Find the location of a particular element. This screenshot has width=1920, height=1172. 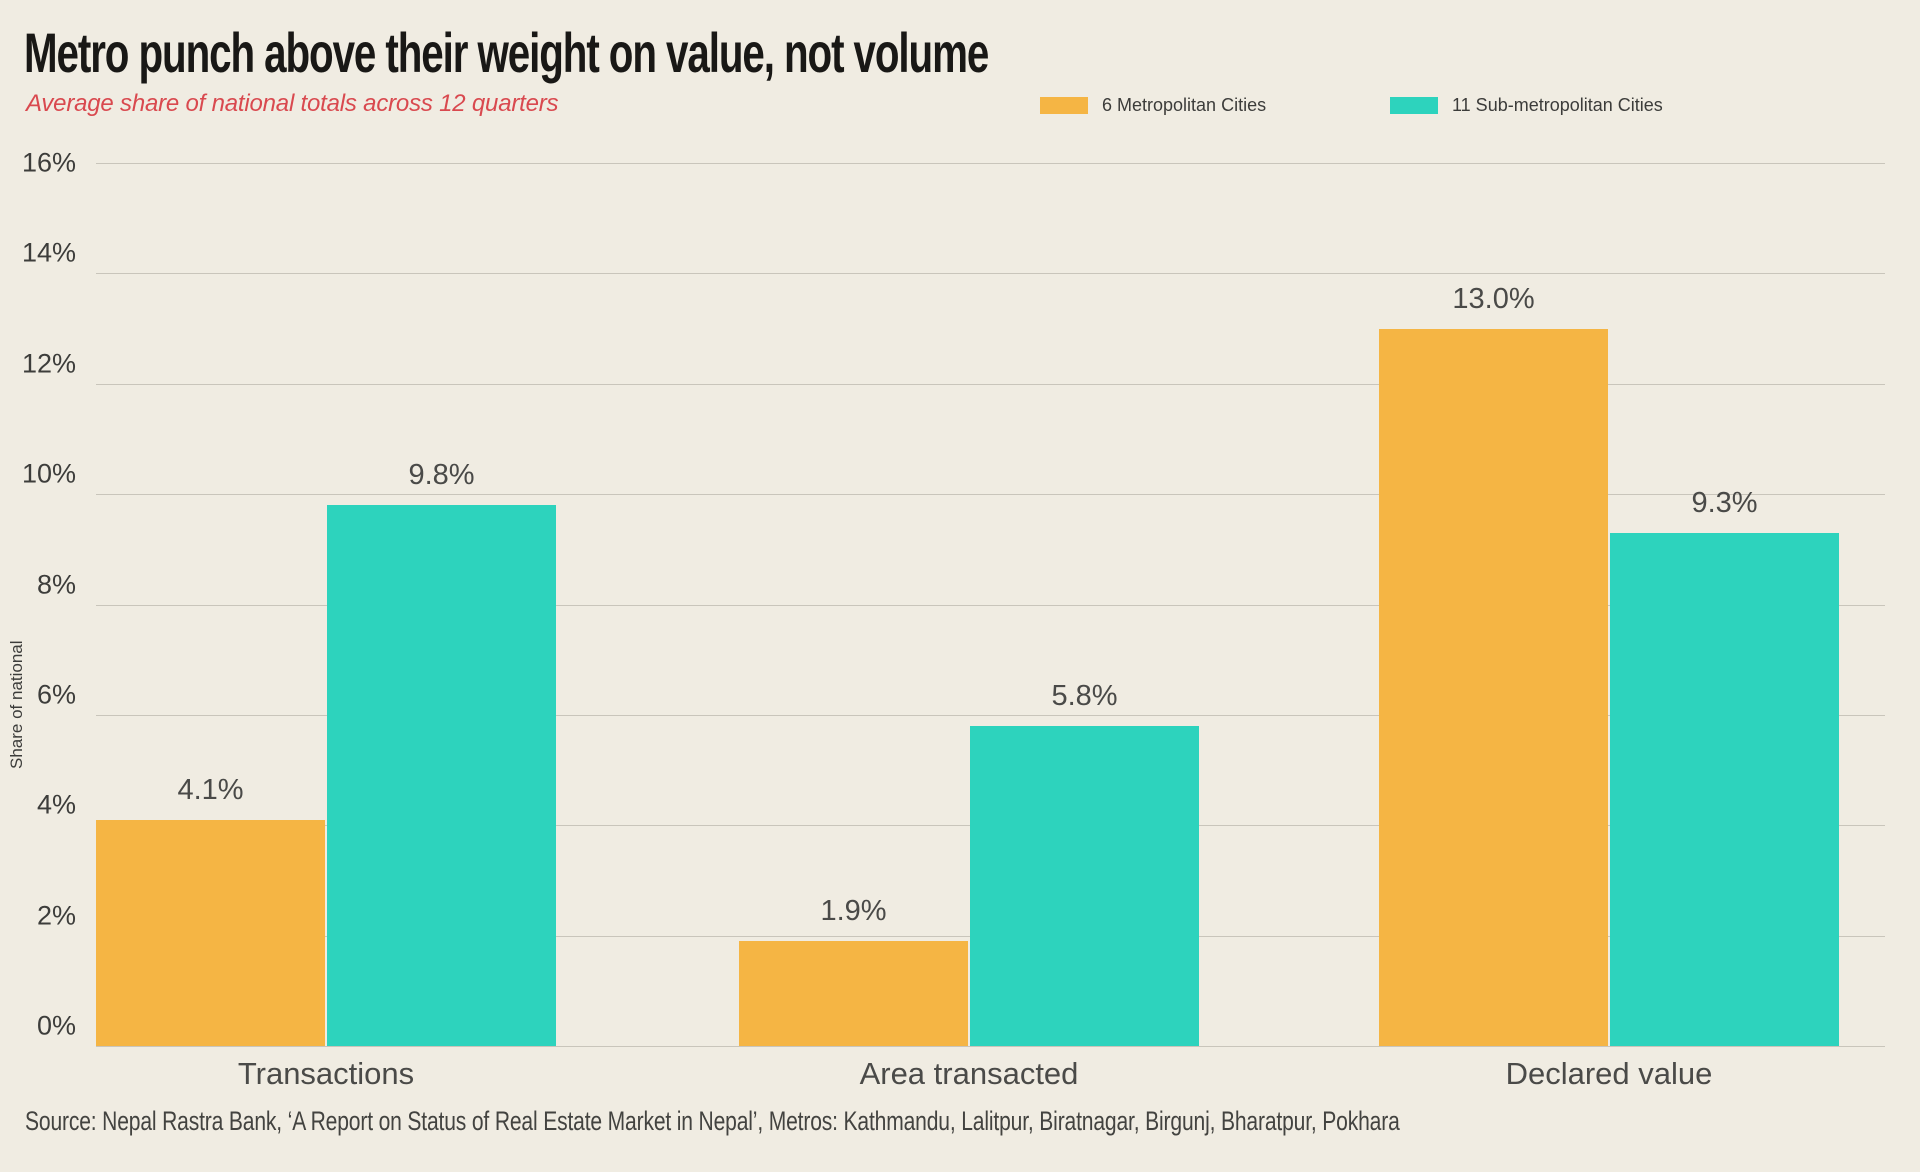

legend-label: 6 Metropolitan Cities is located at coordinates (1184, 105).